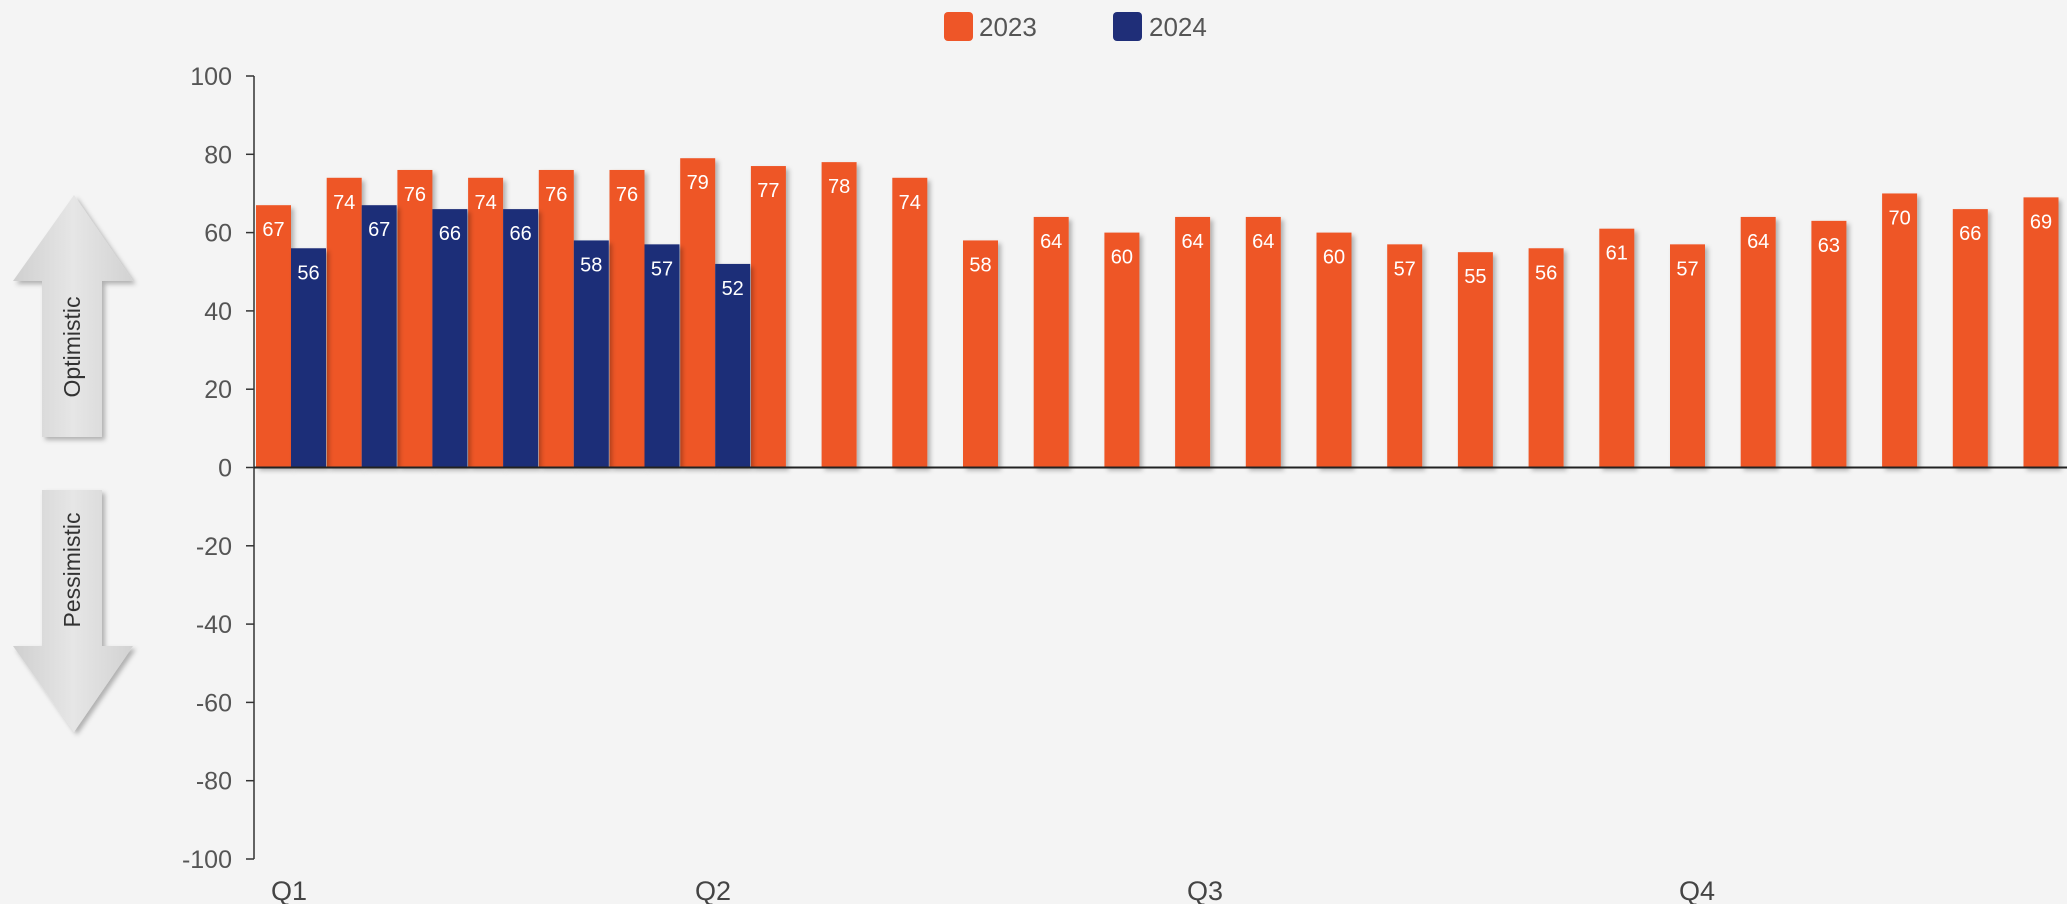 This screenshot has width=2067, height=904. I want to click on data-label-2023: 56, so click(1546, 273).